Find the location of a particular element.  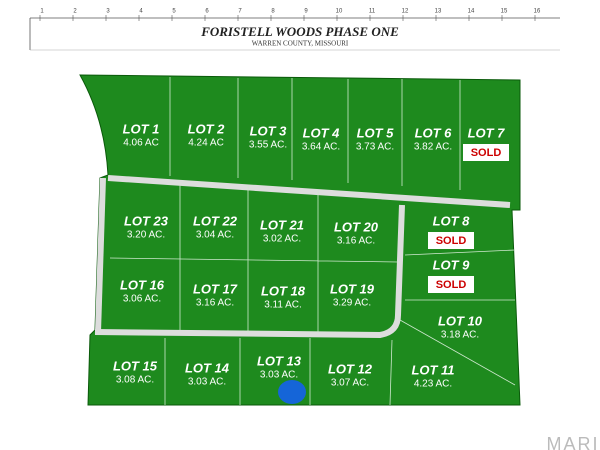

ruler-label: 1 is located at coordinates (42, 12).